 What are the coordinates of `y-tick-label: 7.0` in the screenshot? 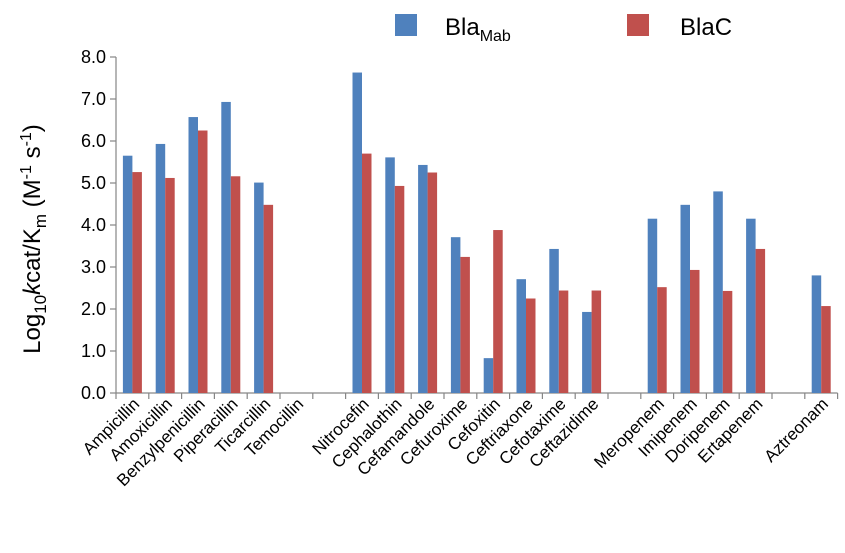 It's located at (93, 99).